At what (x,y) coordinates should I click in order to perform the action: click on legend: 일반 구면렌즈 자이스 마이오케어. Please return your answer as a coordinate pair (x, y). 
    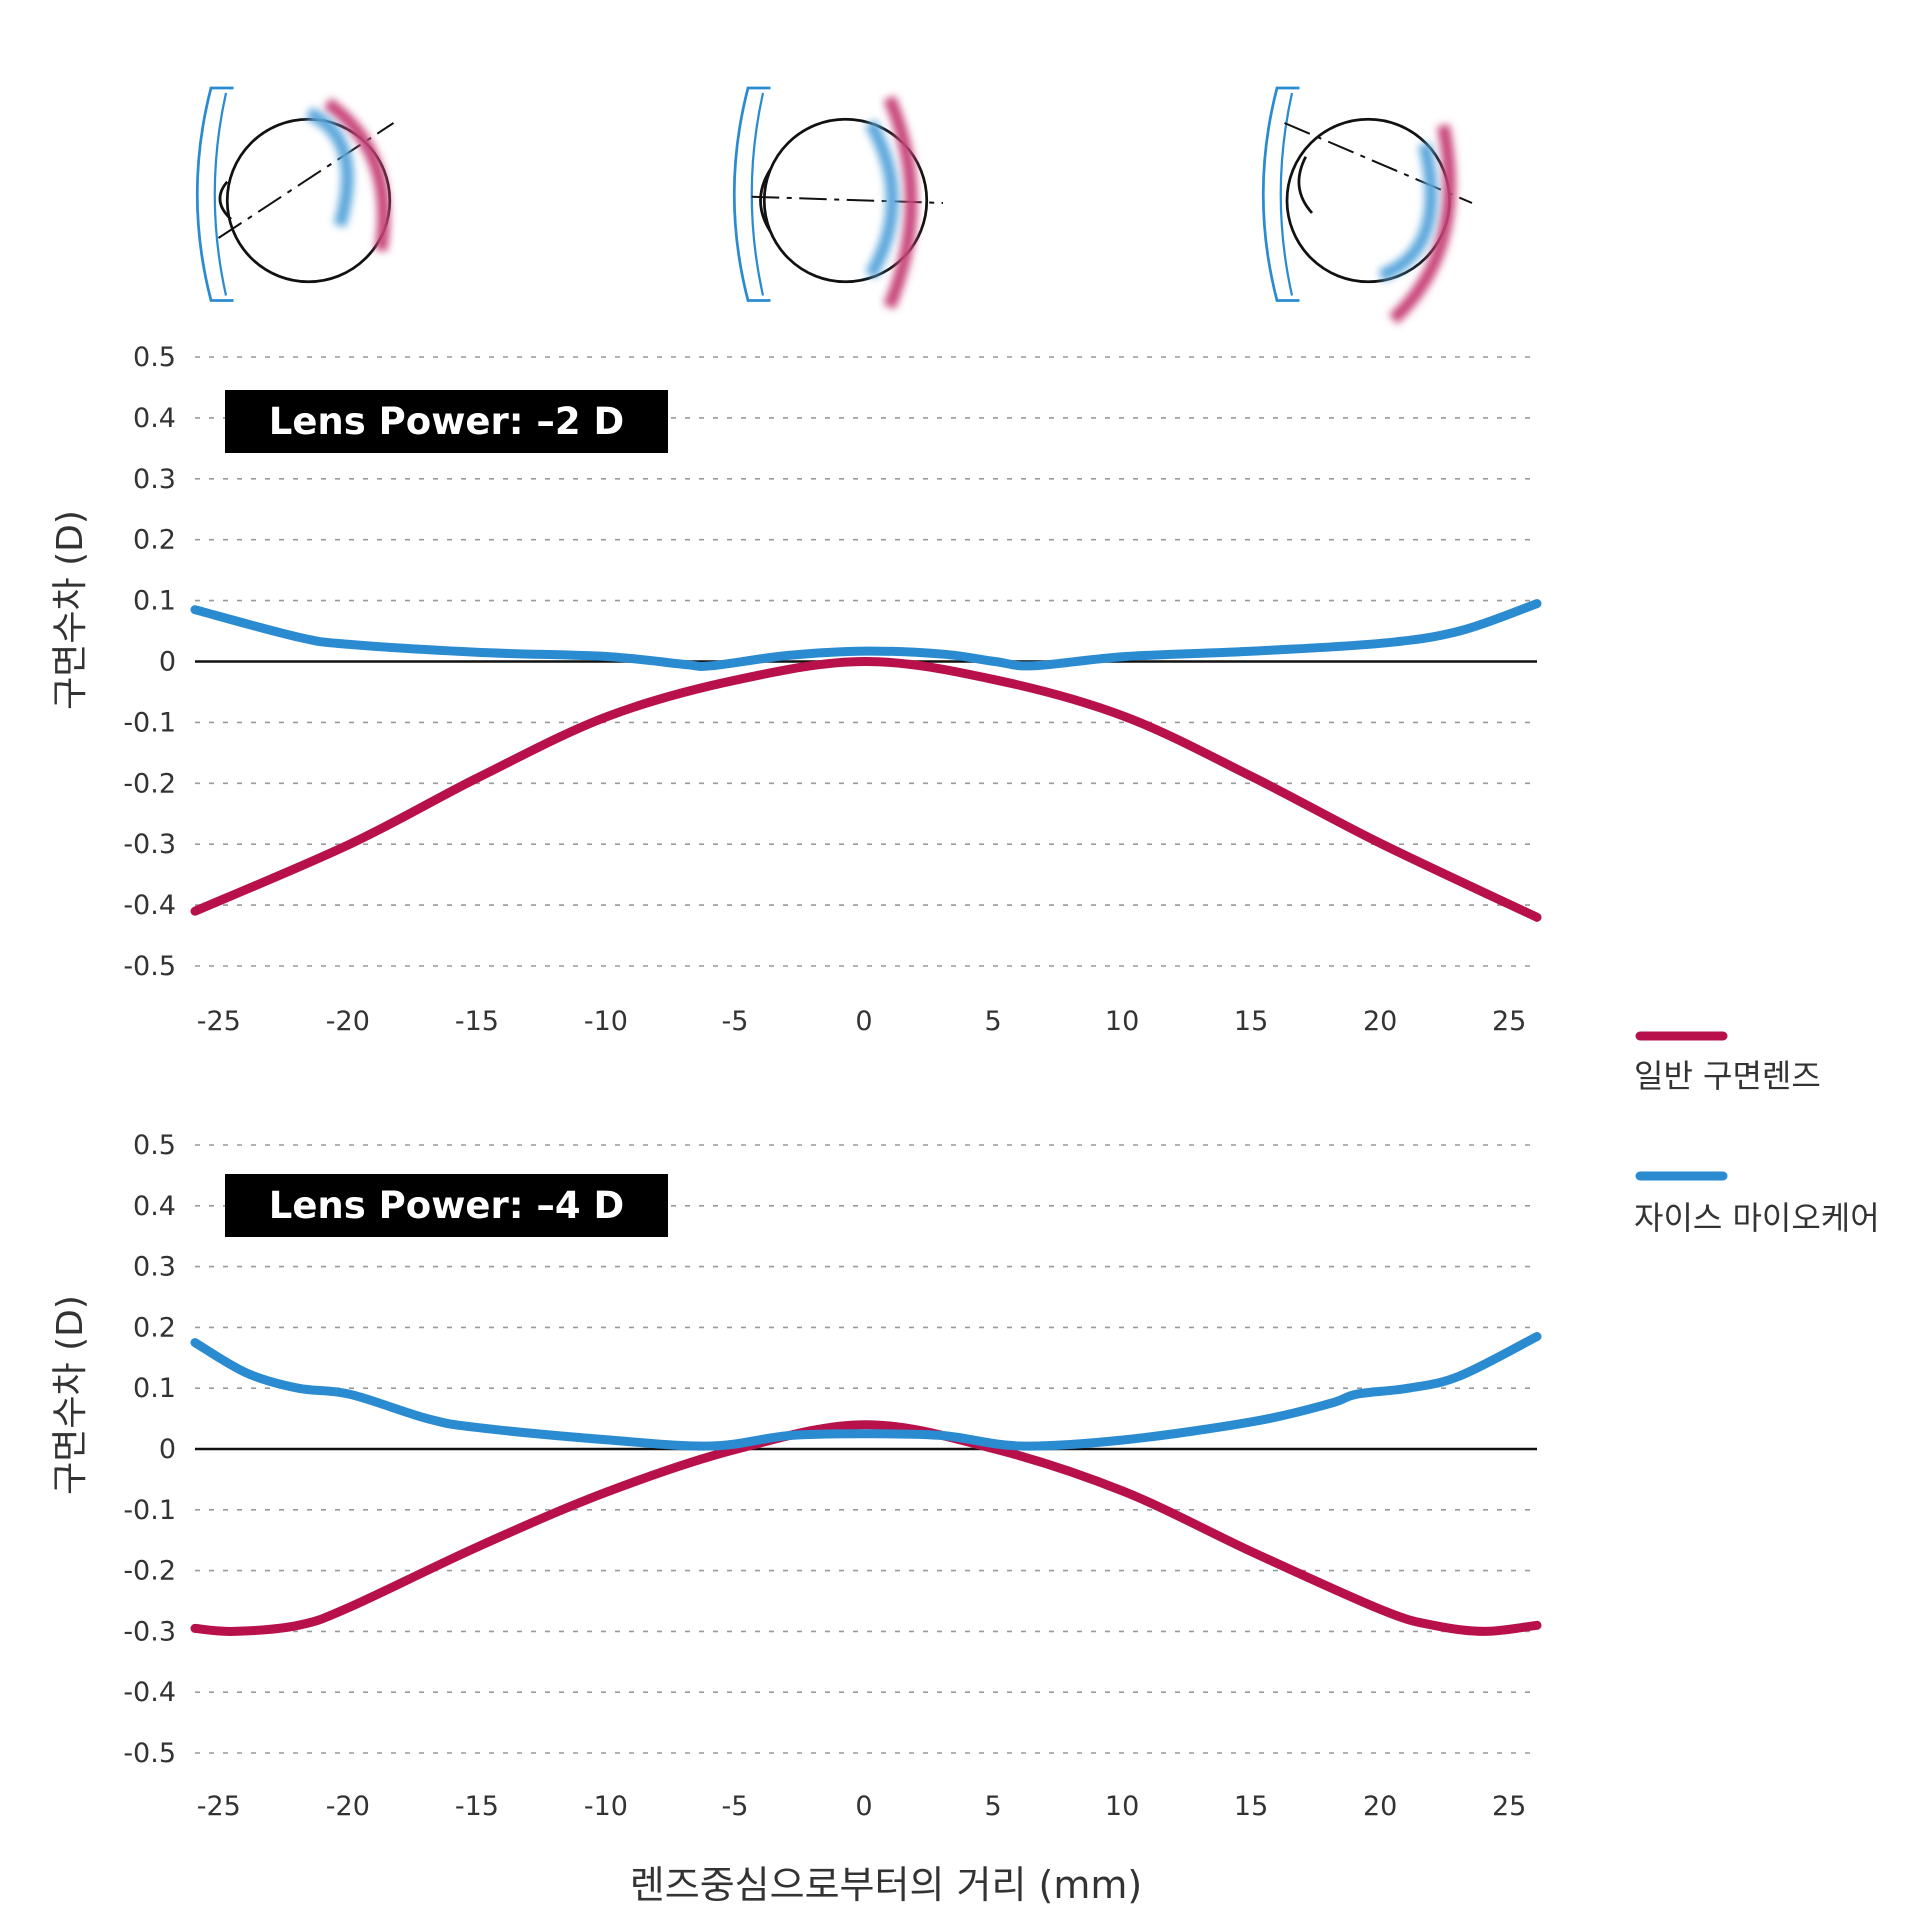
    Looking at the image, I should click on (1757, 1134).